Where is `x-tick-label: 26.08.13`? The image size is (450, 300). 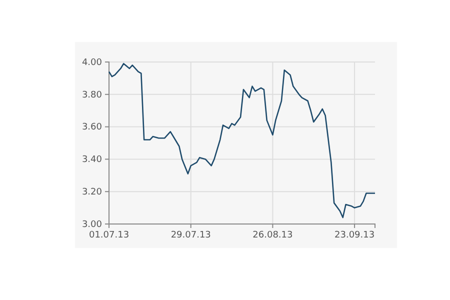 x-tick-label: 26.08.13 is located at coordinates (272, 235).